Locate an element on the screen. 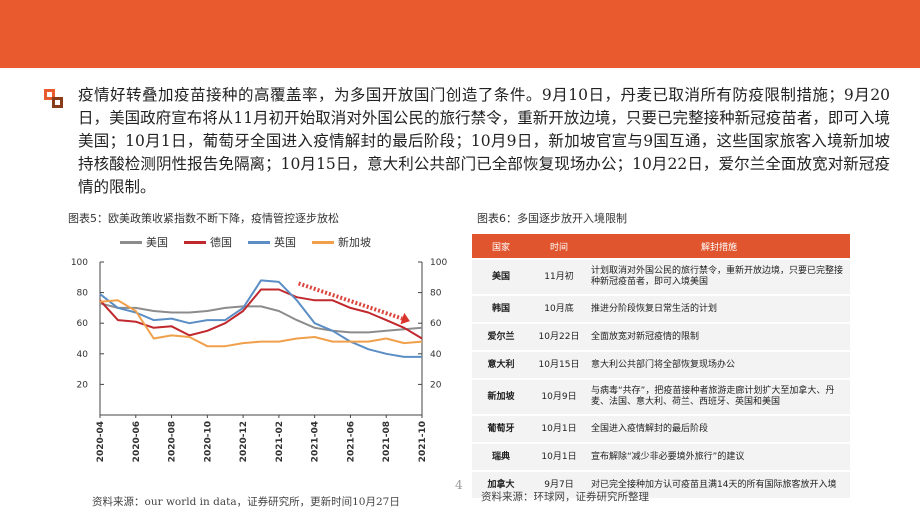  y-tick-label-left: 80 is located at coordinates (83, 294).